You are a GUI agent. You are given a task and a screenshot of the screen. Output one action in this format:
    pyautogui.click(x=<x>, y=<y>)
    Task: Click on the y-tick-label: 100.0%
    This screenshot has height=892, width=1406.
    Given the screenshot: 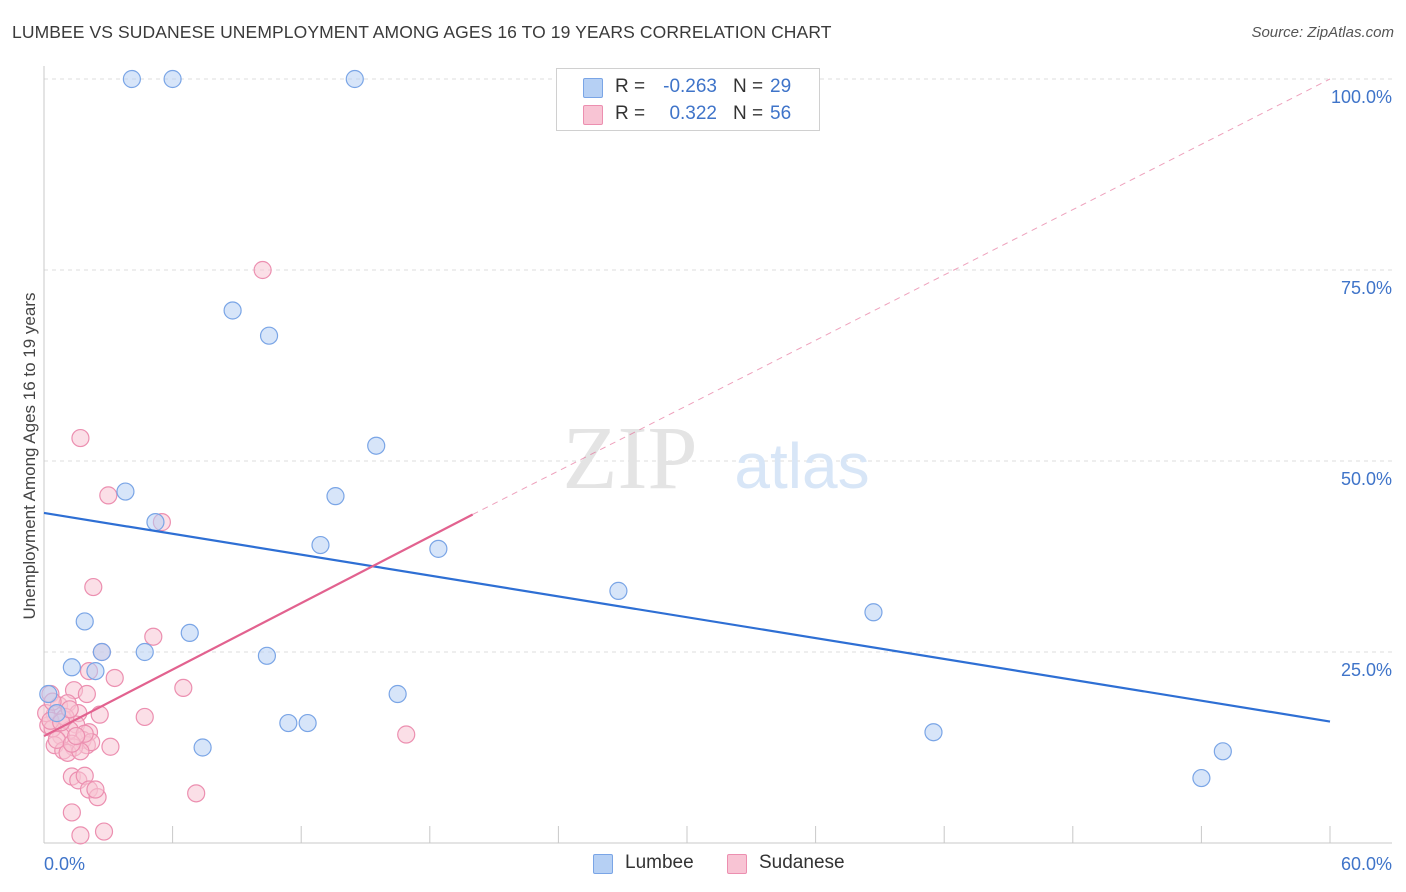 What is the action you would take?
    pyautogui.click(x=1361, y=97)
    